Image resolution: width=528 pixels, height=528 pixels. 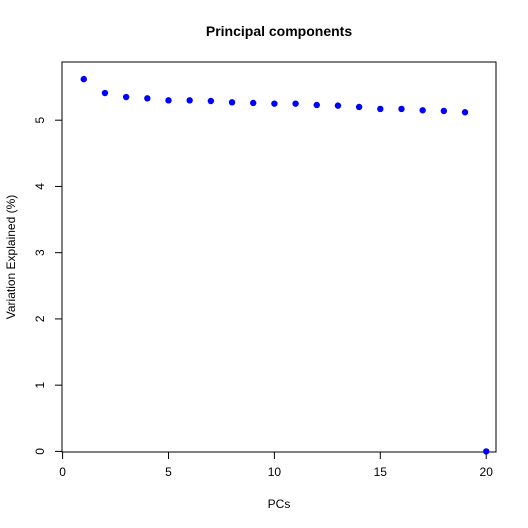 What do you see at coordinates (40, 186) in the screenshot?
I see `y-tick-label: 4` at bounding box center [40, 186].